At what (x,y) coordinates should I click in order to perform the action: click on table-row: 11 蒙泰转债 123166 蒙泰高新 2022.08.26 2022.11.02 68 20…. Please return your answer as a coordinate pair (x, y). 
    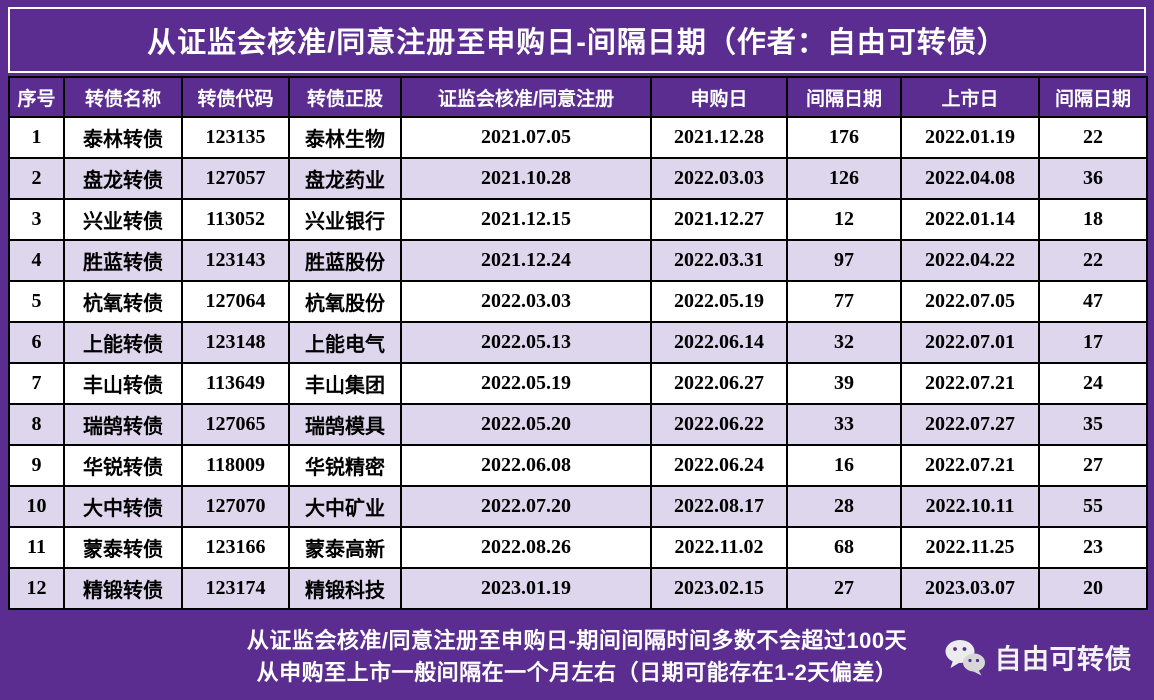
    Looking at the image, I should click on (578, 547).